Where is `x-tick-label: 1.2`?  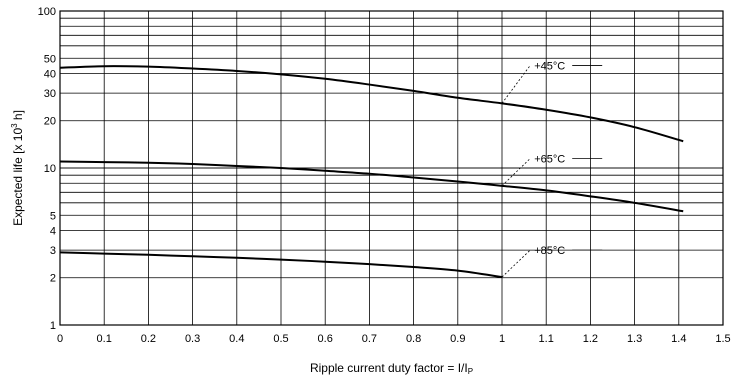
x-tick-label: 1.2 is located at coordinates (590, 339).